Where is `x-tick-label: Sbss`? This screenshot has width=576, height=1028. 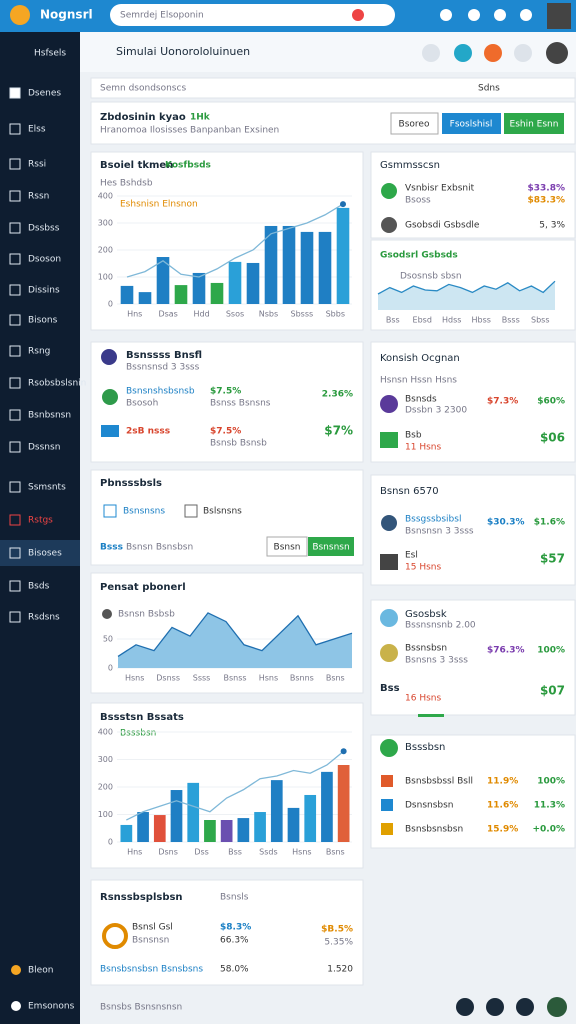 x-tick-label: Sbss is located at coordinates (540, 320).